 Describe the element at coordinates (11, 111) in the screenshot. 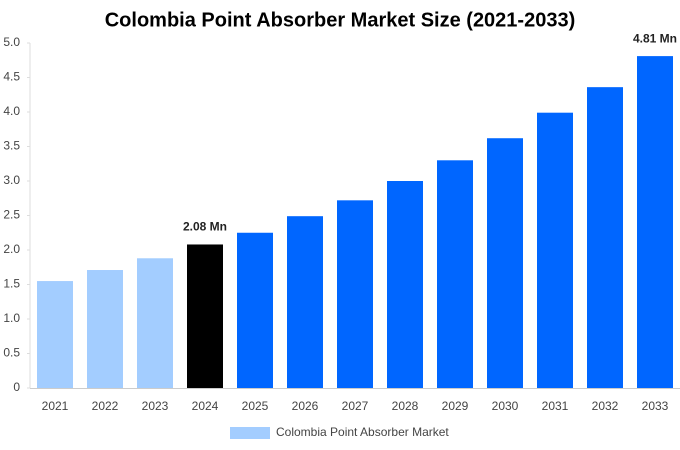

I see `y-tick-label: 4.0` at that location.